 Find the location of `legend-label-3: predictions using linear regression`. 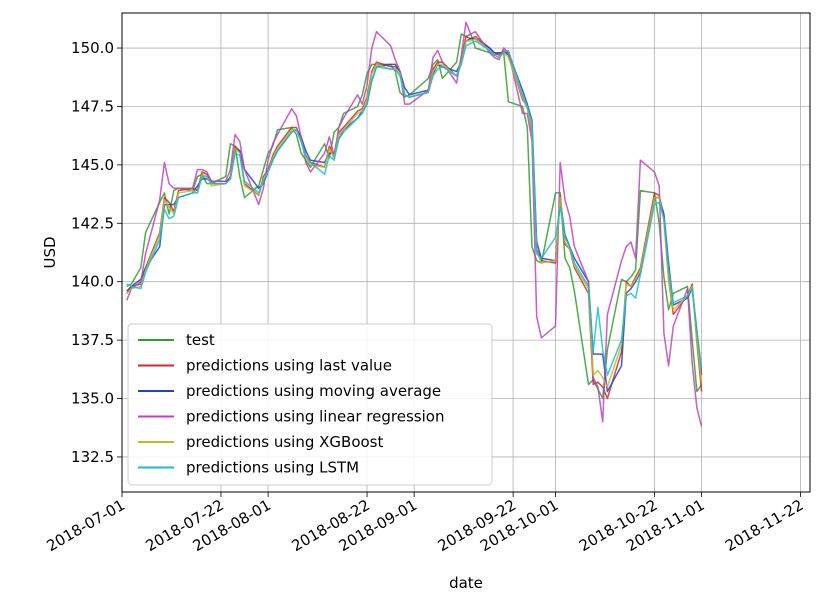

legend-label-3: predictions using linear regression is located at coordinates (315, 417).